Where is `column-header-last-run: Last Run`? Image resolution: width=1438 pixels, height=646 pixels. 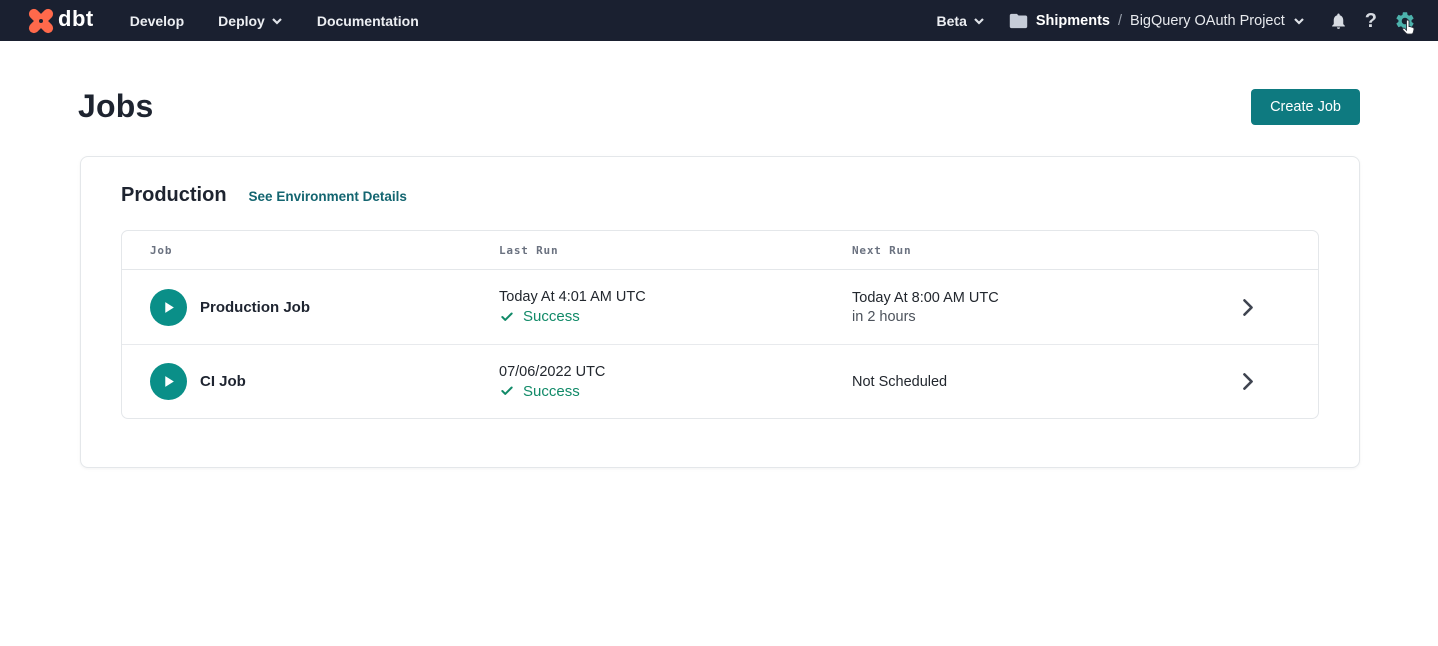
column-header-last-run: Last Run is located at coordinates (529, 250).